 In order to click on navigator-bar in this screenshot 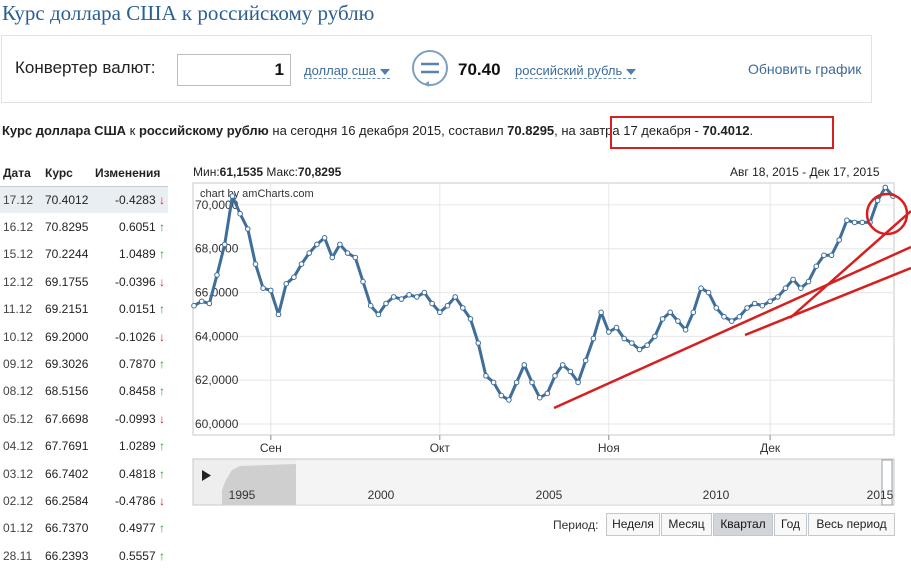, I will do `click(543, 482)`.